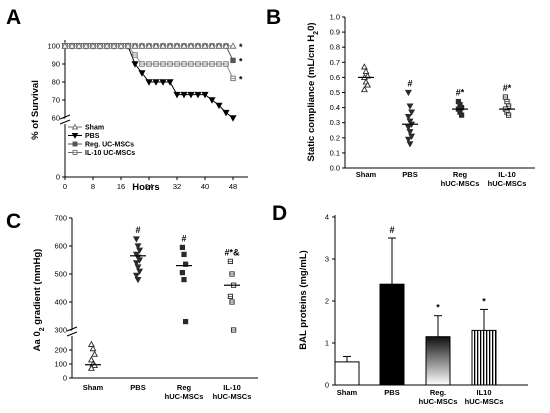  Describe the element at coordinates (327, 301) in the screenshot. I see `panel-d-y-tick-label: 2` at that location.